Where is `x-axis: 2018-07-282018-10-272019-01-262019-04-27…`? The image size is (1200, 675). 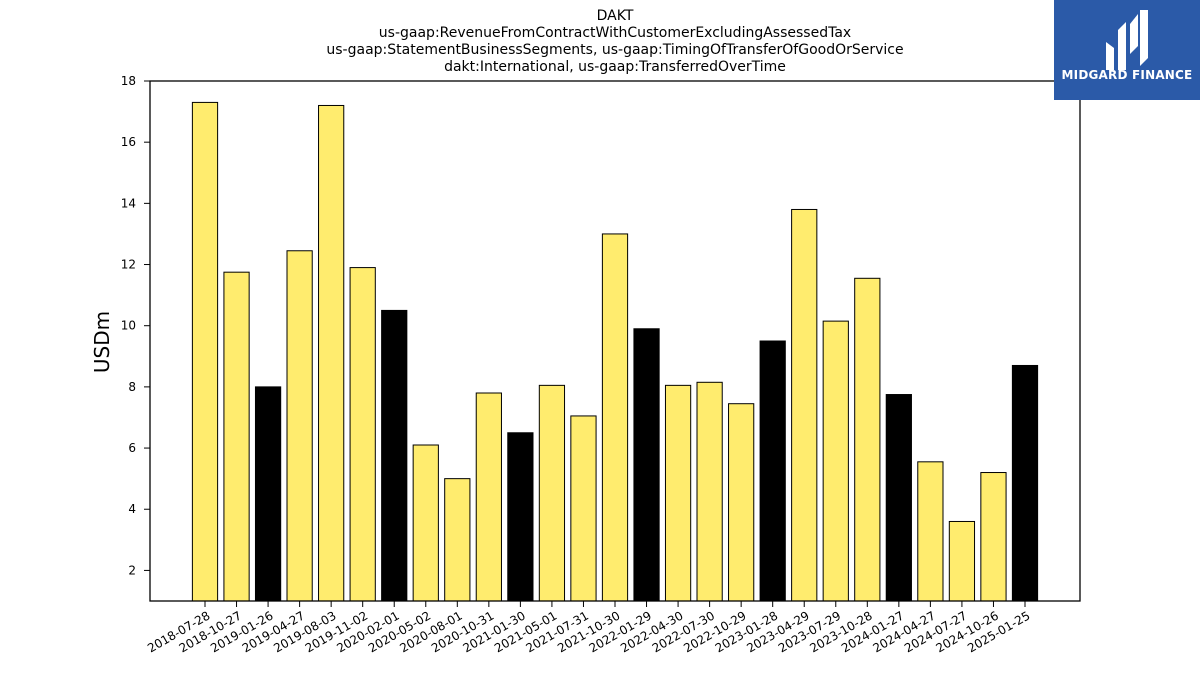
x-axis: 2018-07-282018-10-272019-01-262019-04-27… is located at coordinates (589, 628).